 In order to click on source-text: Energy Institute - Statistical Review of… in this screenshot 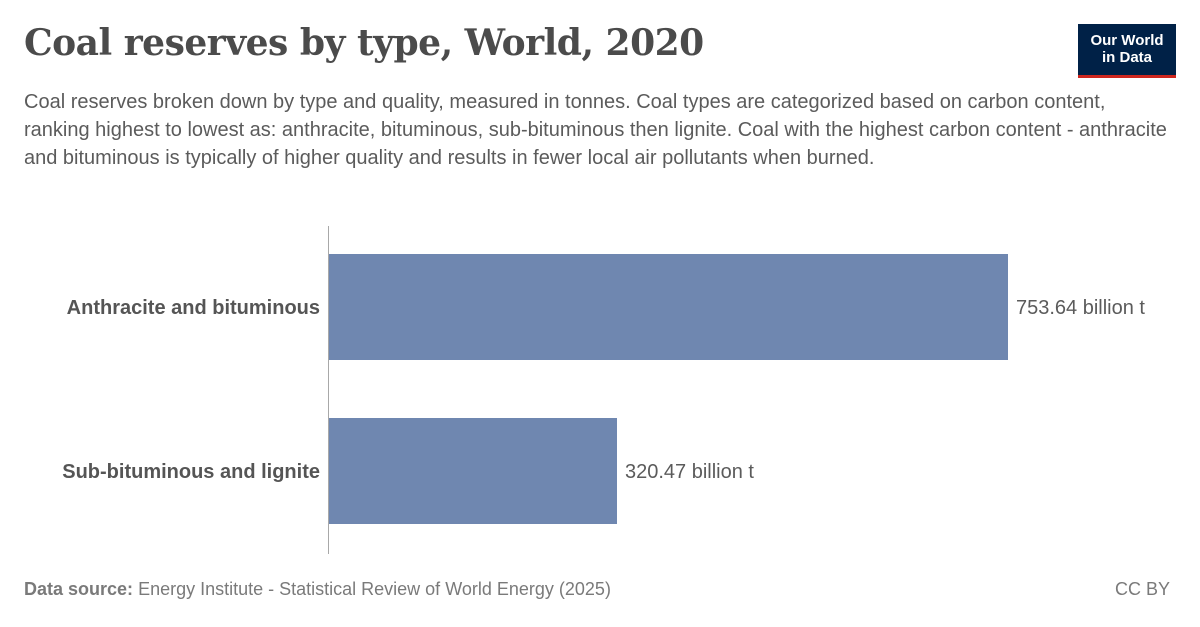, I will do `click(374, 589)`.